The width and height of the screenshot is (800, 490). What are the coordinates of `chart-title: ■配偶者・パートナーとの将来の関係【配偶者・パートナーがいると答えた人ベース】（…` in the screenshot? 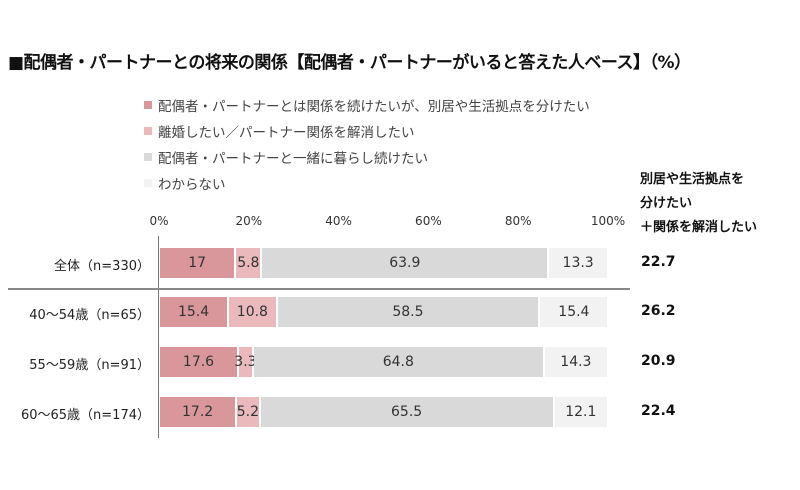 It's located at (349, 63).